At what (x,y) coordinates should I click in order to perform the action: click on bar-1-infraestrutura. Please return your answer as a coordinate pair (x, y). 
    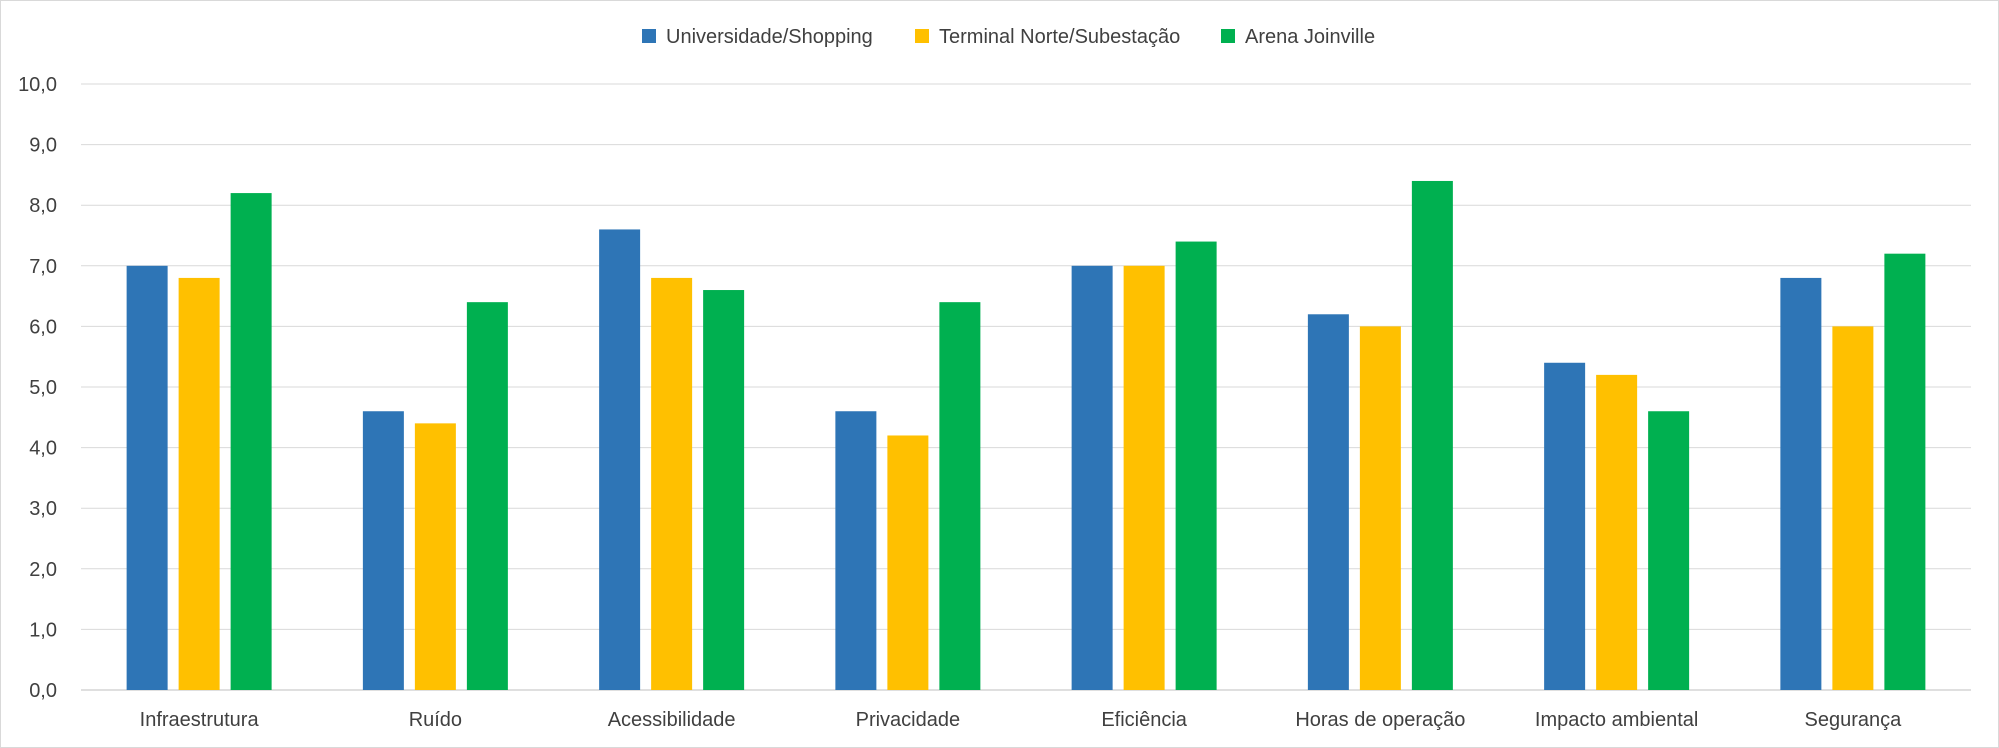
    Looking at the image, I should click on (147, 477).